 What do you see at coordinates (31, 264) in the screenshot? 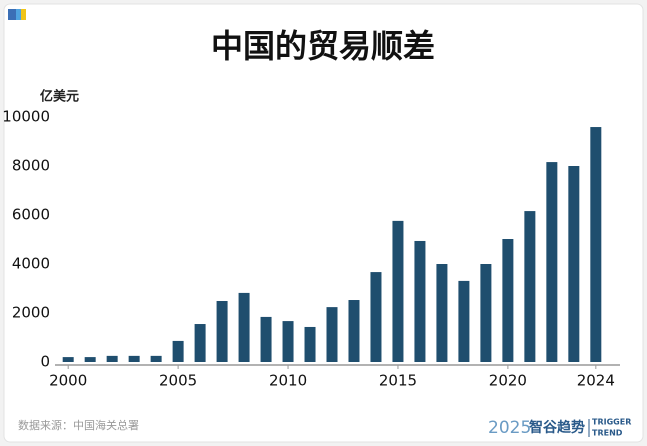
I see `y-tick-label: 4000` at bounding box center [31, 264].